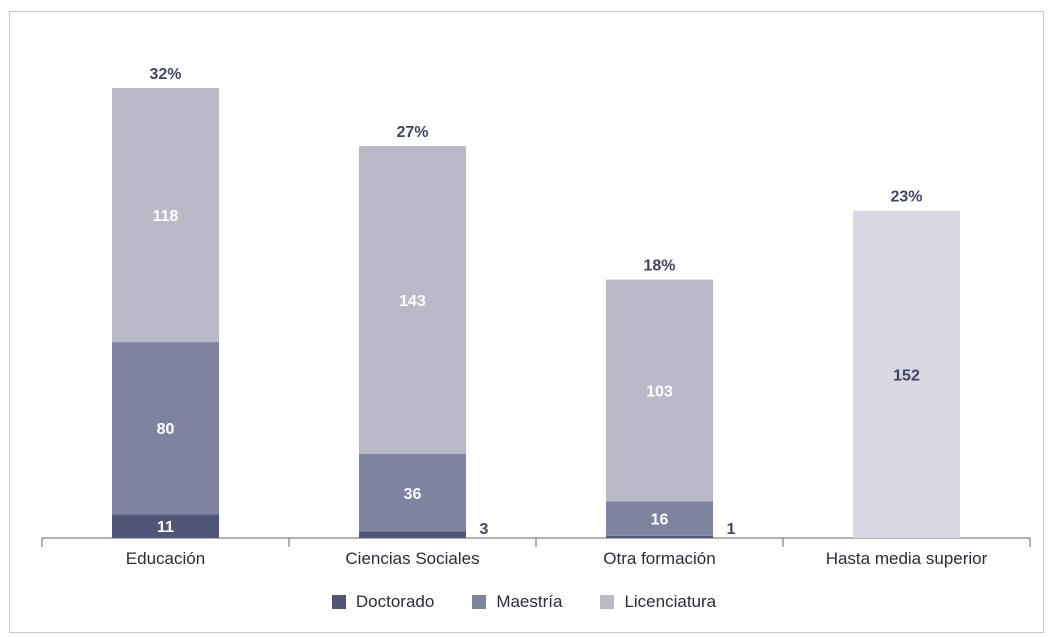 The height and width of the screenshot is (637, 1048). What do you see at coordinates (165, 74) in the screenshot?
I see `total-percent-label: 32%` at bounding box center [165, 74].